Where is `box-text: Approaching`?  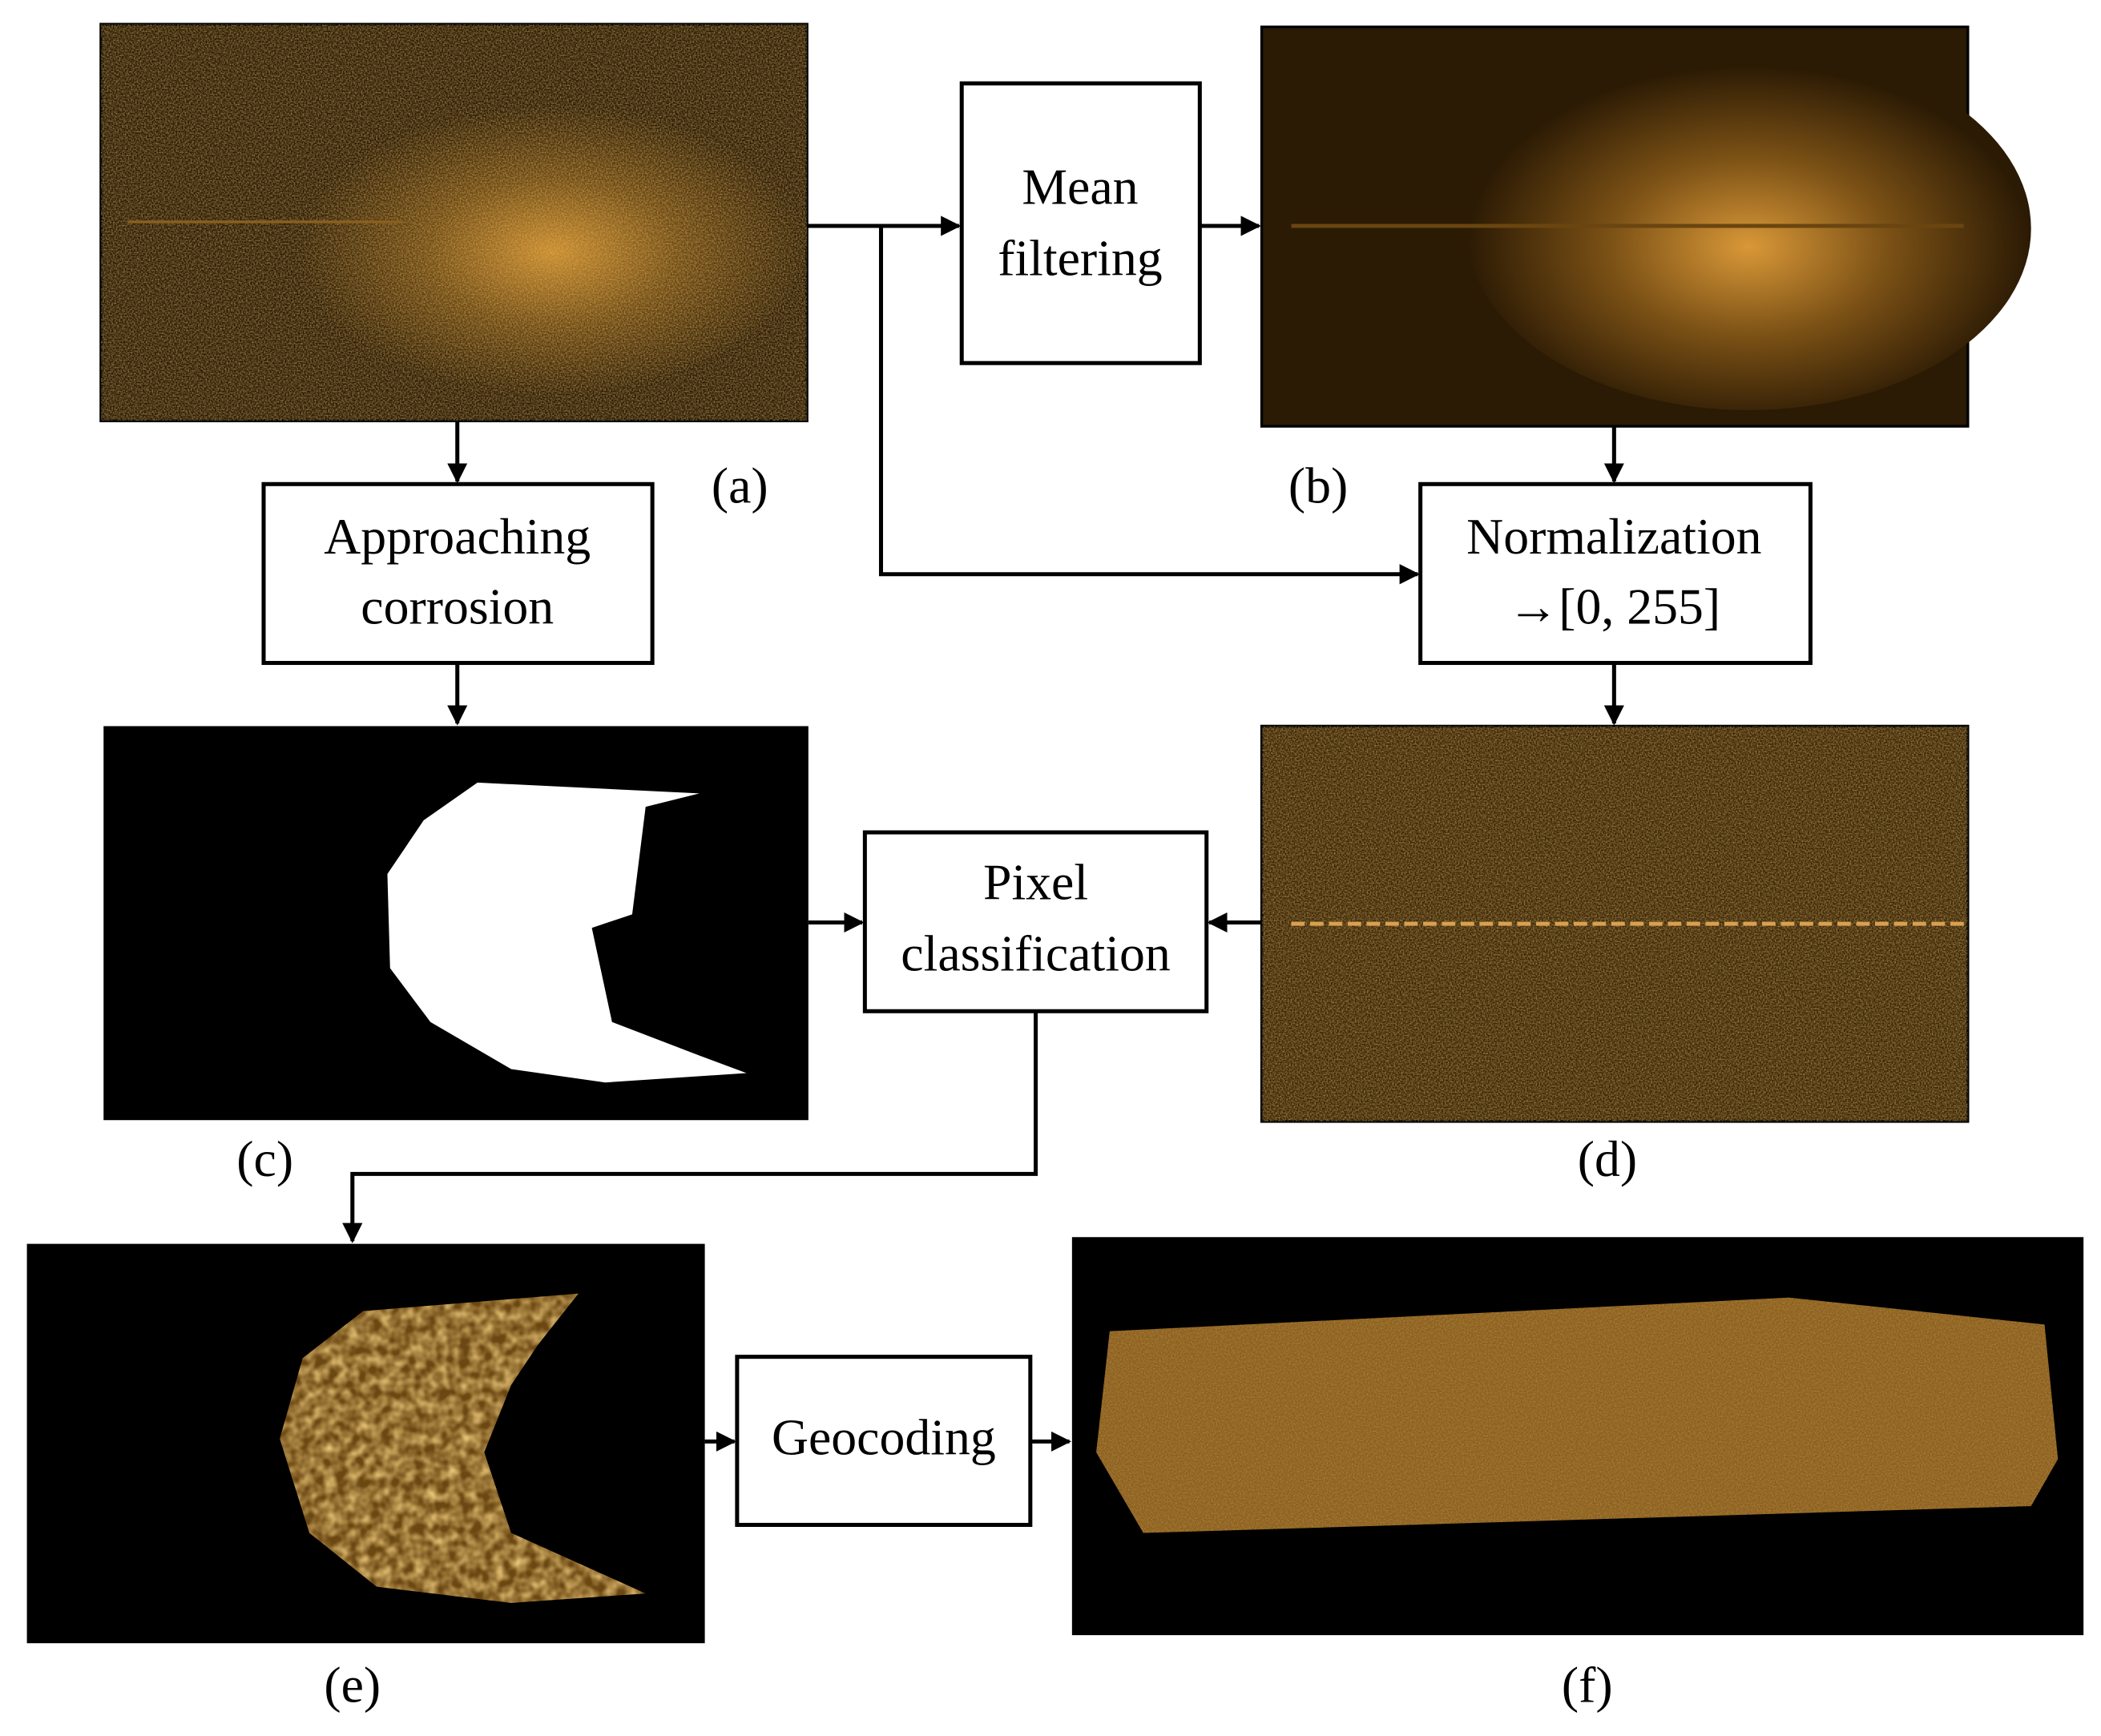 box-text: Approaching is located at coordinates (457, 536).